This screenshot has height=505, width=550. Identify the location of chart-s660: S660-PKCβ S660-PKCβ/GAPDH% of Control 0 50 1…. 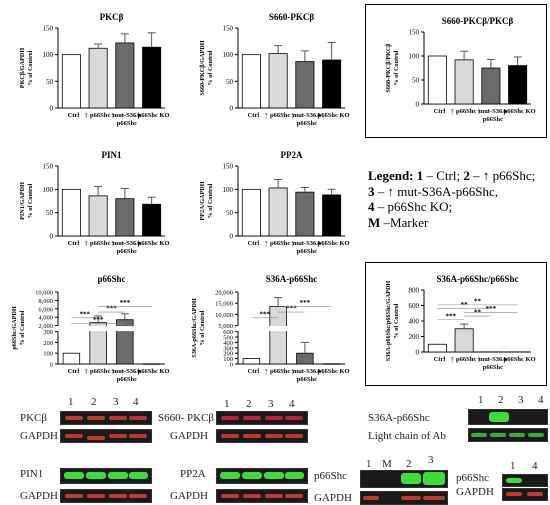
(270, 70).